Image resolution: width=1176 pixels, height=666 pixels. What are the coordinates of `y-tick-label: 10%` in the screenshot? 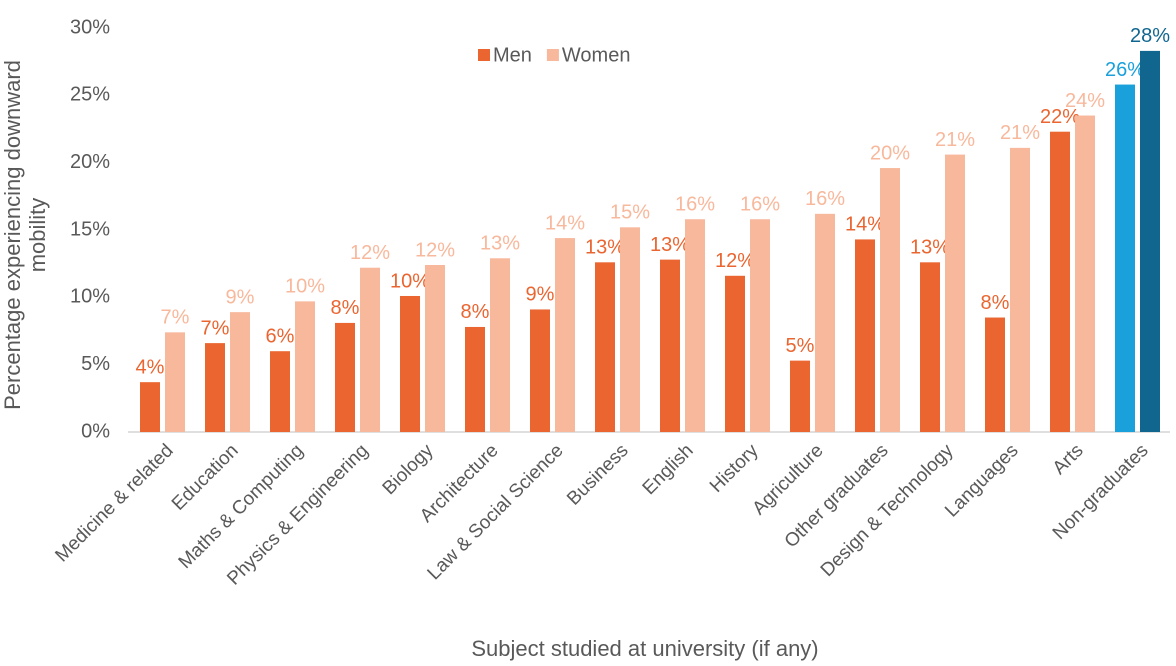 It's located at (90, 297).